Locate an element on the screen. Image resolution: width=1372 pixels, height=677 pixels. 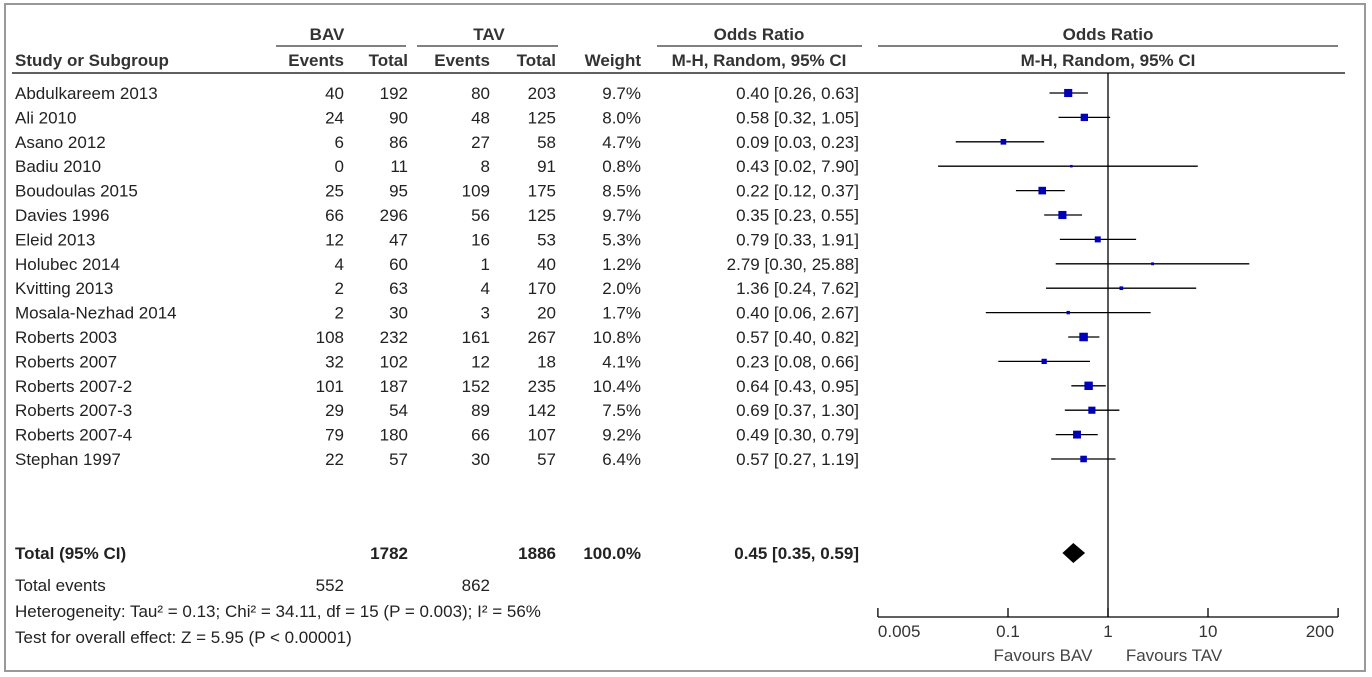
weight-cell: 8.5% is located at coordinates (621, 191).